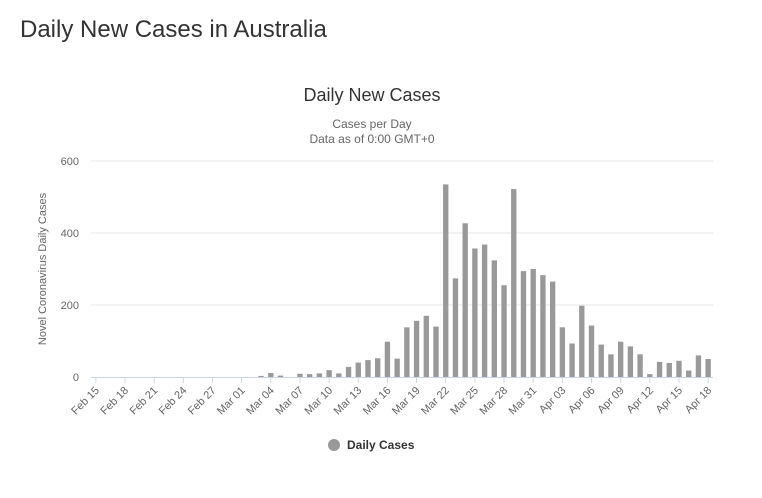 This screenshot has width=762, height=498. What do you see at coordinates (640, 400) in the screenshot?
I see `x-tick-label: Apr 12` at bounding box center [640, 400].